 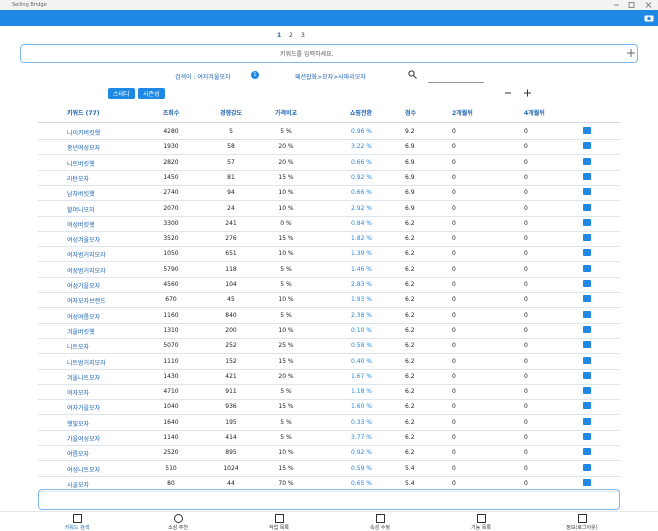 What do you see at coordinates (231, 453) in the screenshot?
I see `table-cell: 895` at bounding box center [231, 453].